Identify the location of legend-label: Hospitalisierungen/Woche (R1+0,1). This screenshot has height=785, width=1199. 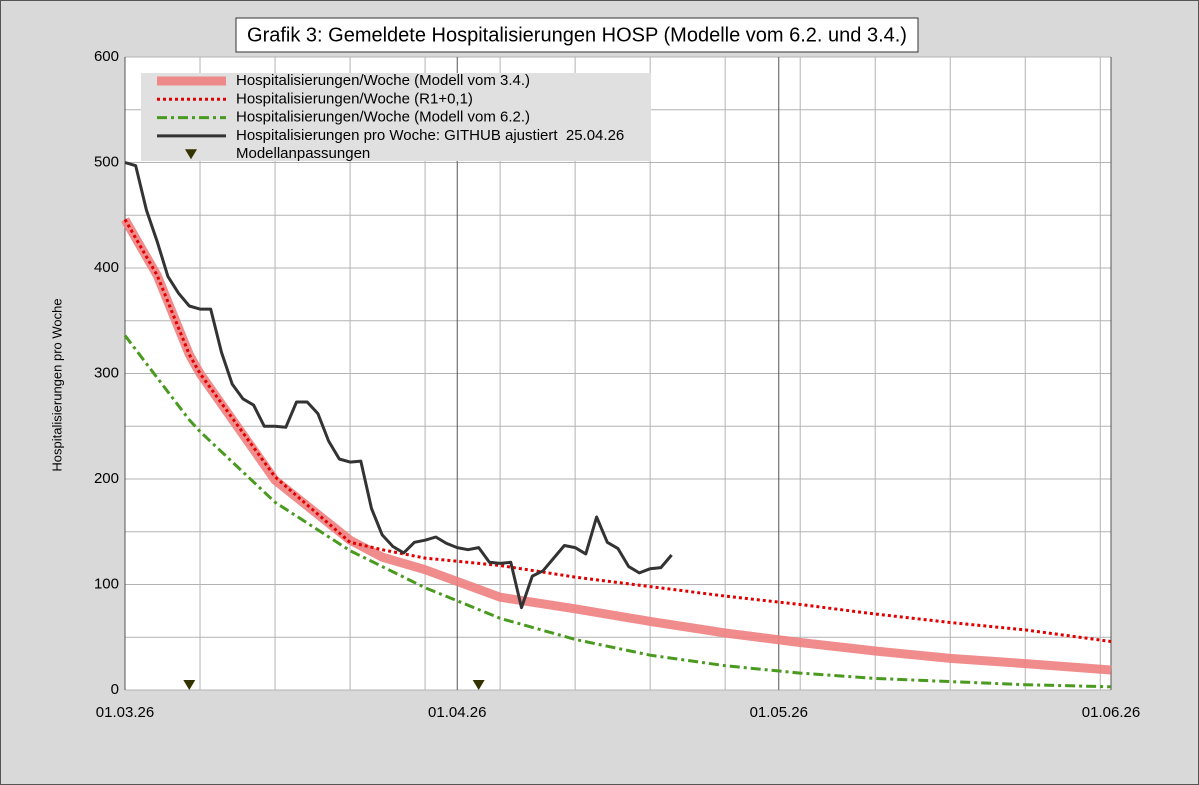
(354, 98).